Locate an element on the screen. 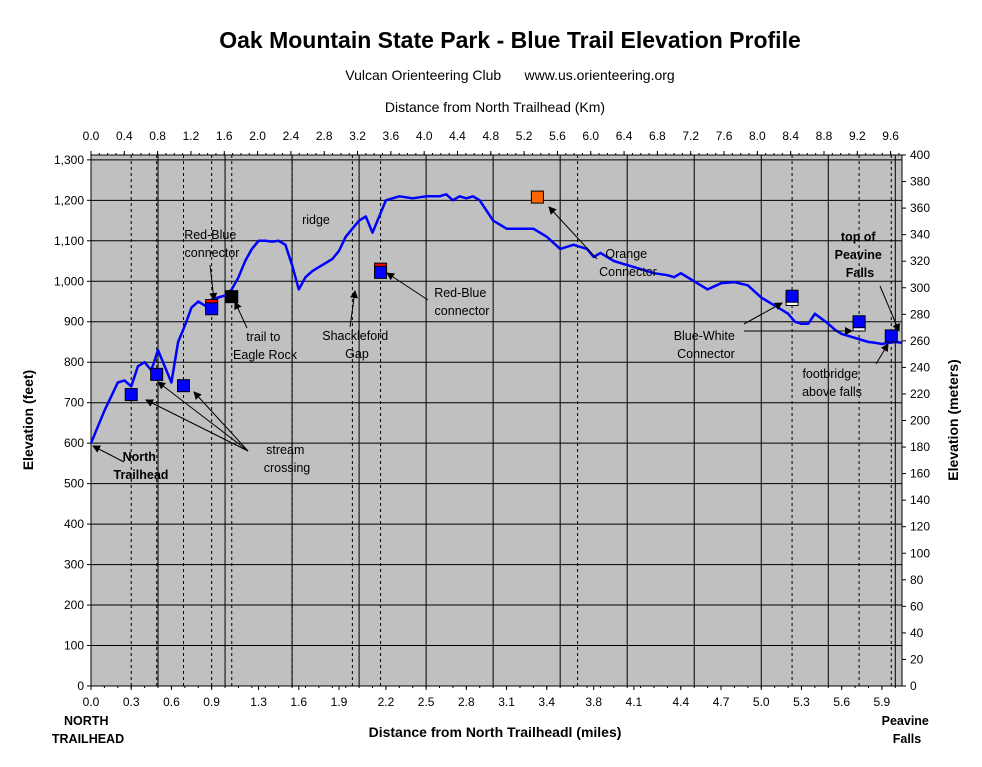  x2-tick-label: 9.2 is located at coordinates (857, 136).